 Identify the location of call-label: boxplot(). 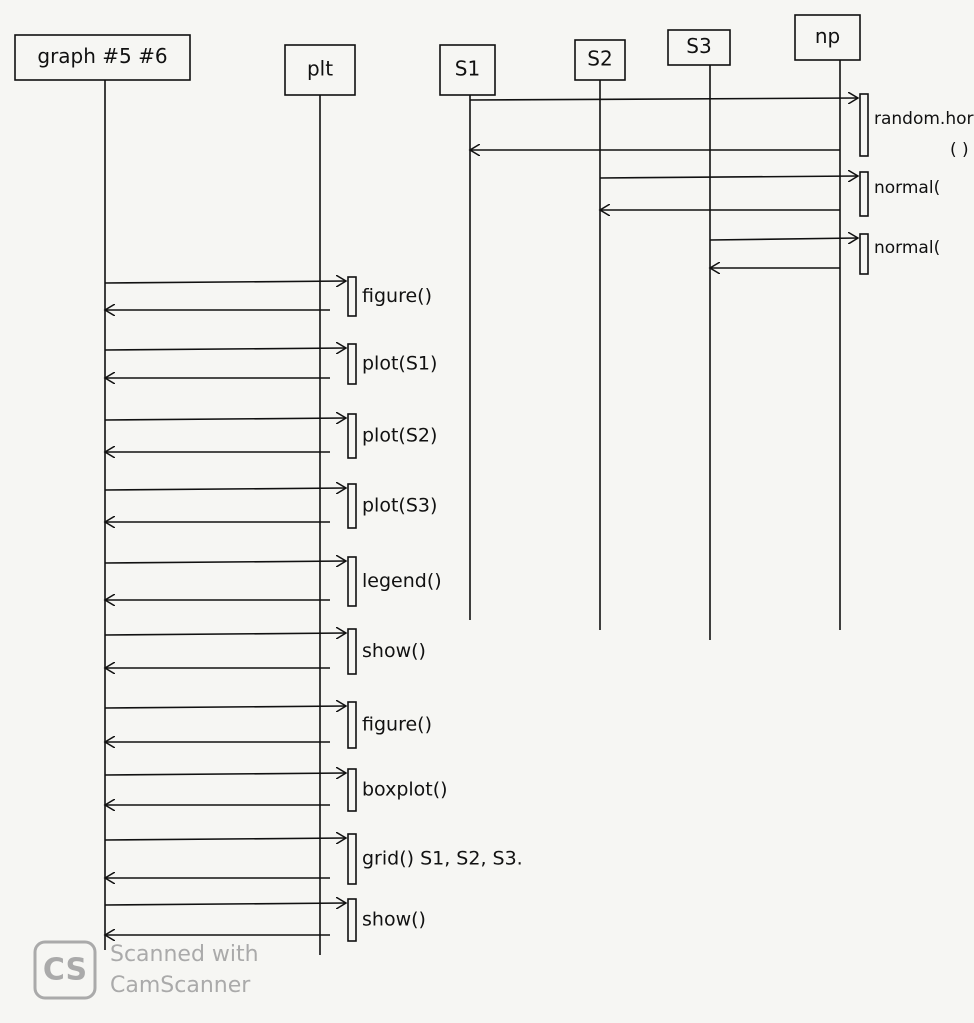
(405, 790).